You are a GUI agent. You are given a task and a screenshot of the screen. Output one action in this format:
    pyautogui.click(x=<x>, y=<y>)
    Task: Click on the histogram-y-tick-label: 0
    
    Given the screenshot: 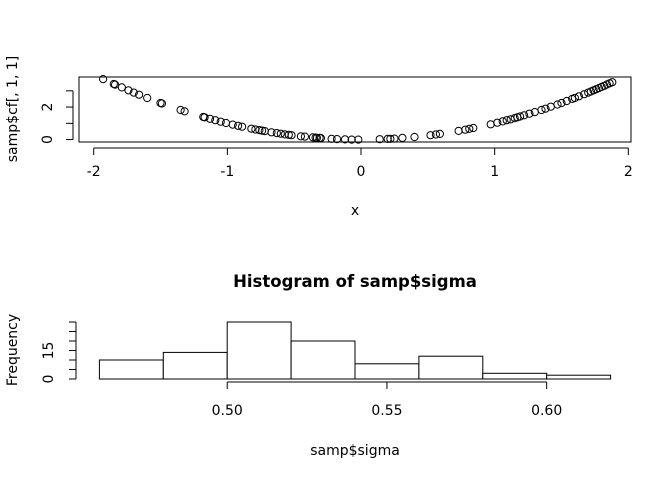 What is the action you would take?
    pyautogui.click(x=49, y=379)
    